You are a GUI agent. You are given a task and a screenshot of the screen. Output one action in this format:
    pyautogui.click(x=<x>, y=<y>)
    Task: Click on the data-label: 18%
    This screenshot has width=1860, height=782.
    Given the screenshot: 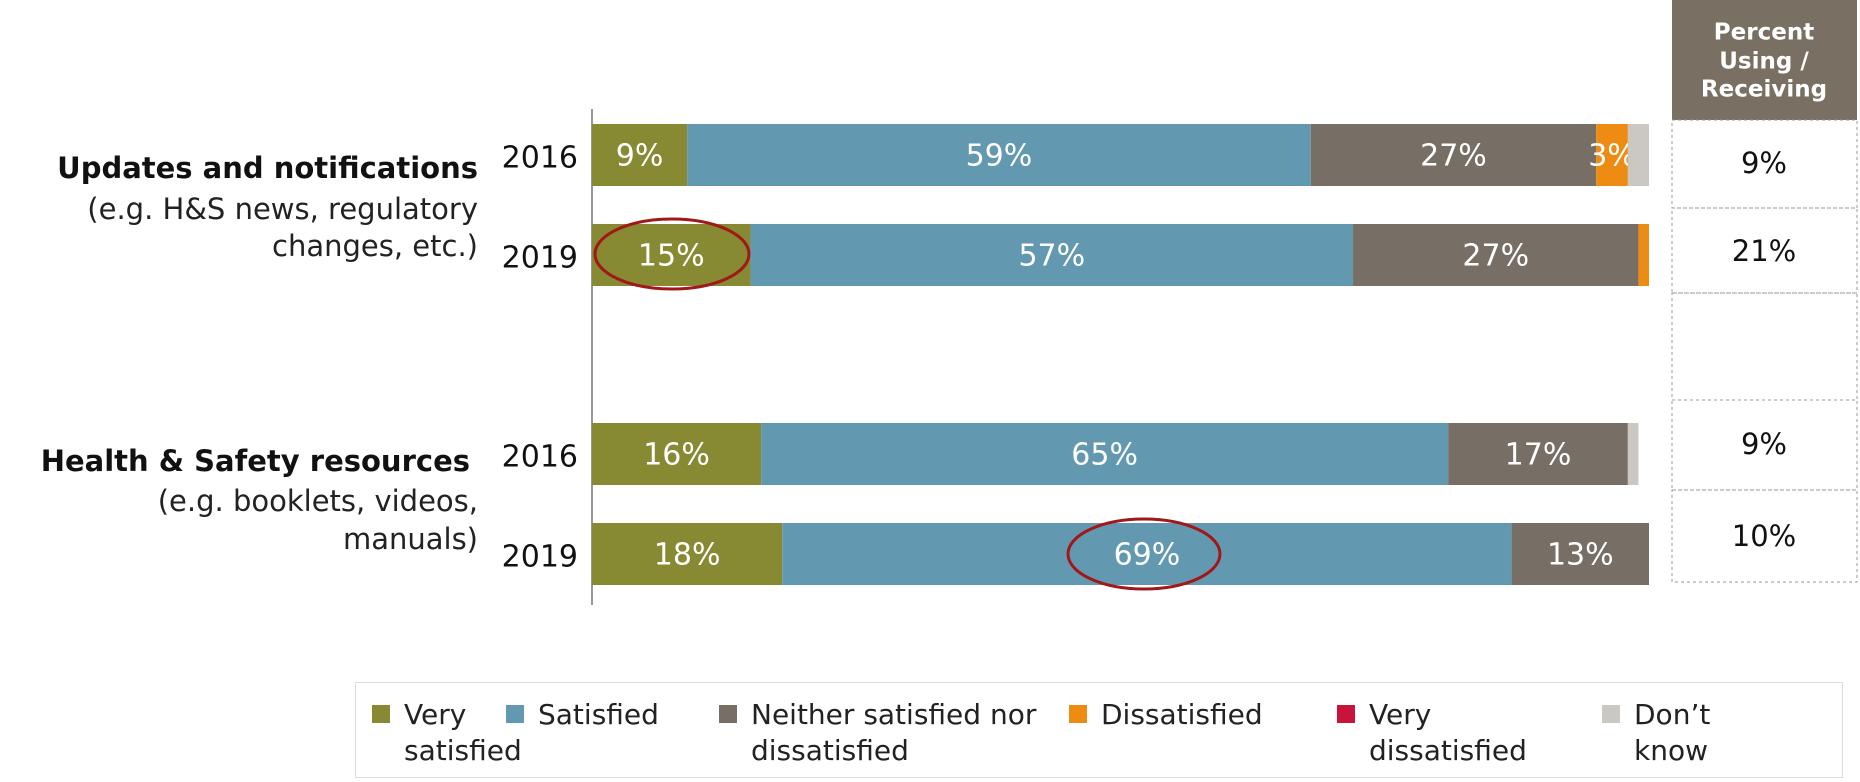 What is the action you would take?
    pyautogui.click(x=687, y=555)
    